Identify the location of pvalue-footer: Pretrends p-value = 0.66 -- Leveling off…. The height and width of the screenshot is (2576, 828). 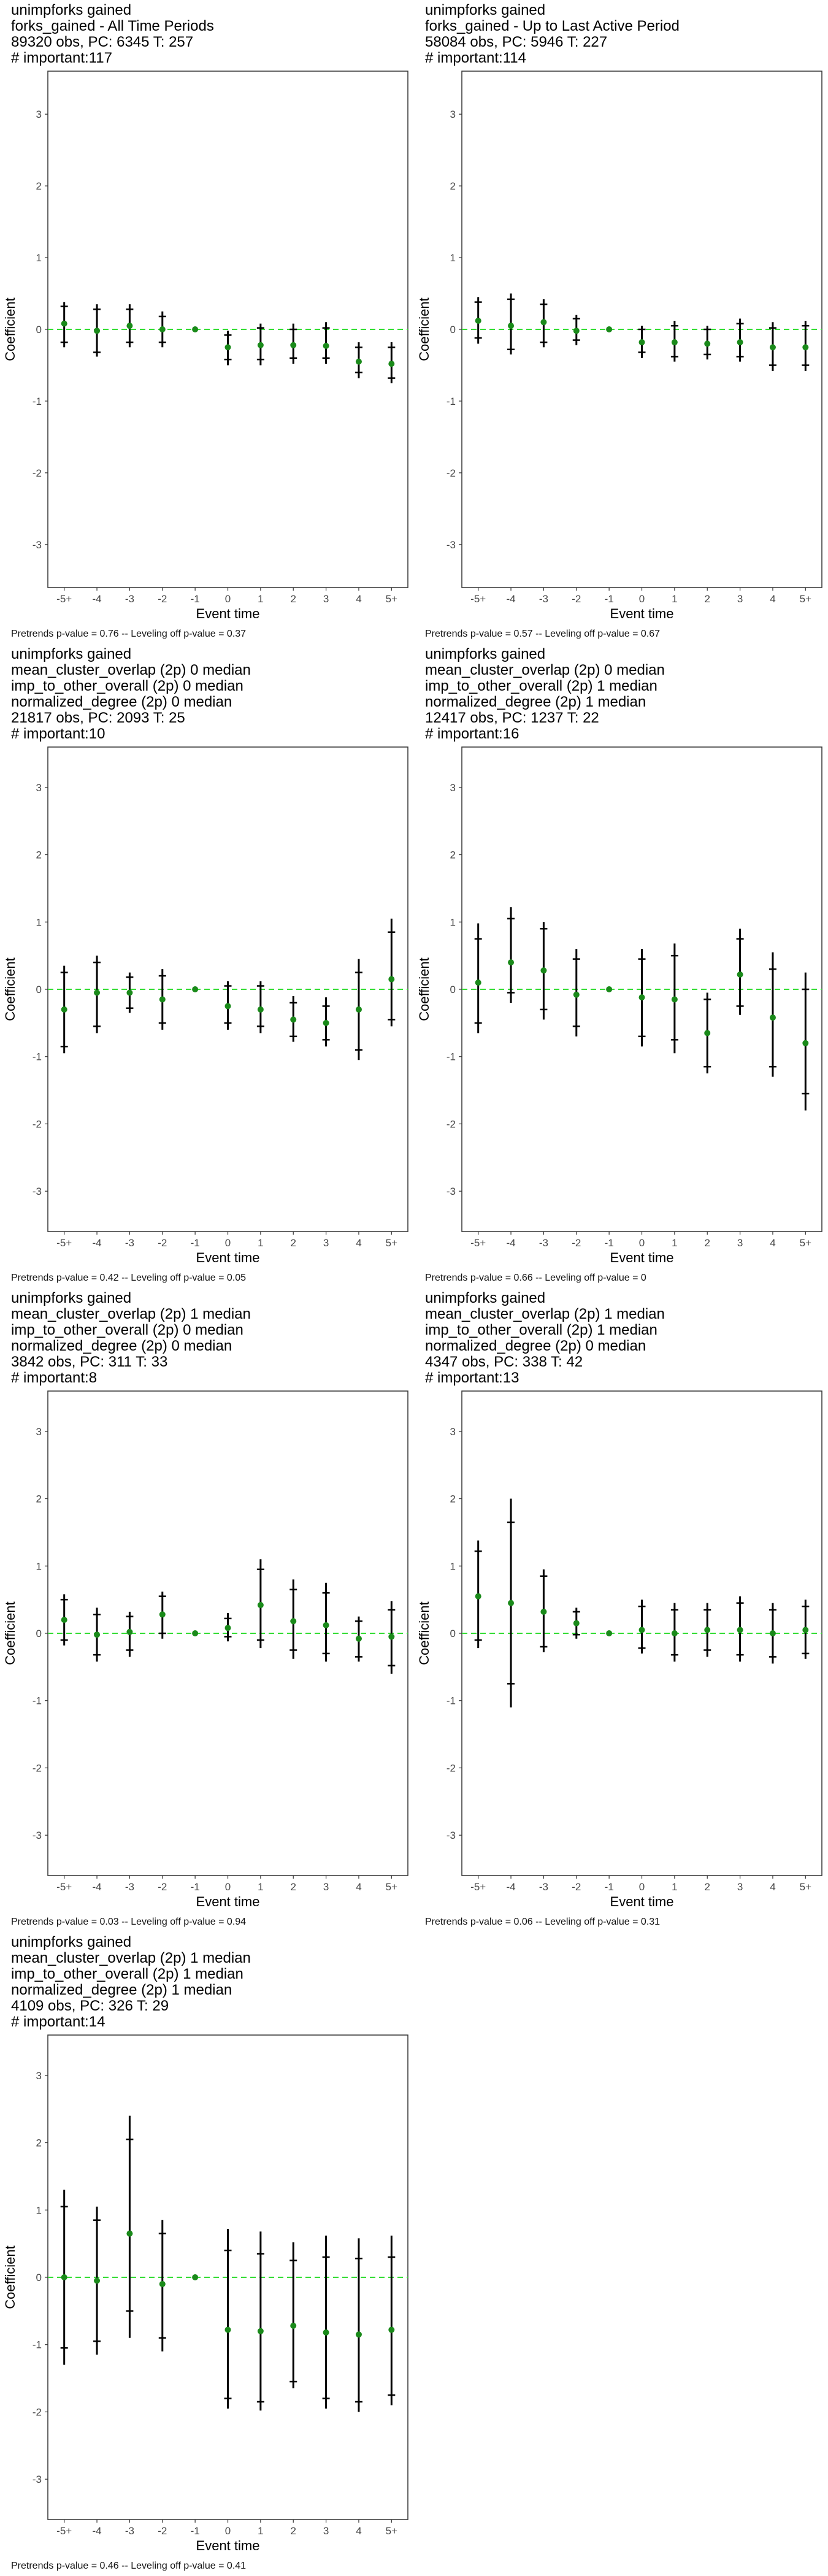
(535, 1278).